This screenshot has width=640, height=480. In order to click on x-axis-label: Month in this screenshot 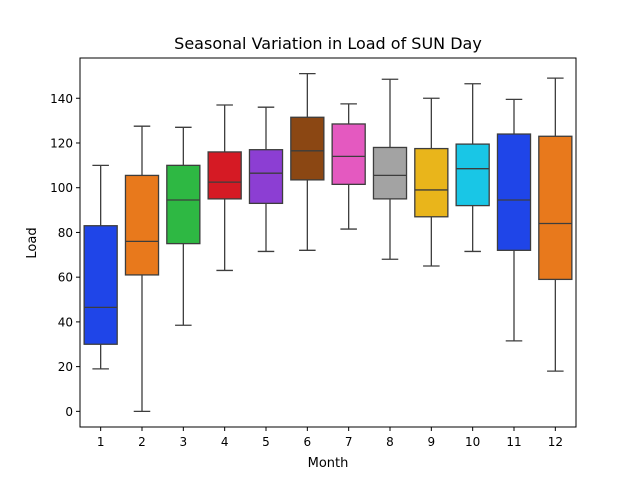, I will do `click(328, 463)`.